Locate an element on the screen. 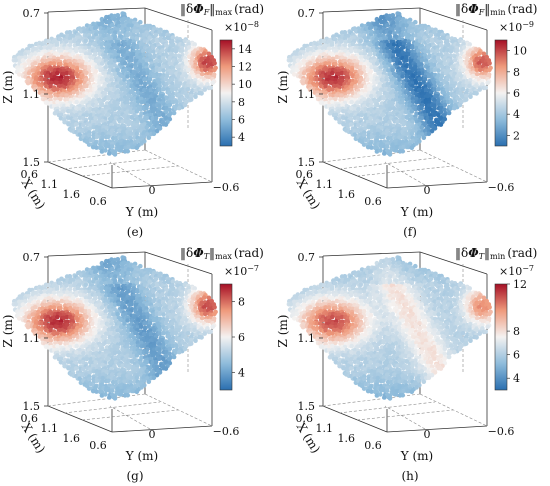 This screenshot has width=550, height=486. guide-back-left is located at coordinates (371, 156).